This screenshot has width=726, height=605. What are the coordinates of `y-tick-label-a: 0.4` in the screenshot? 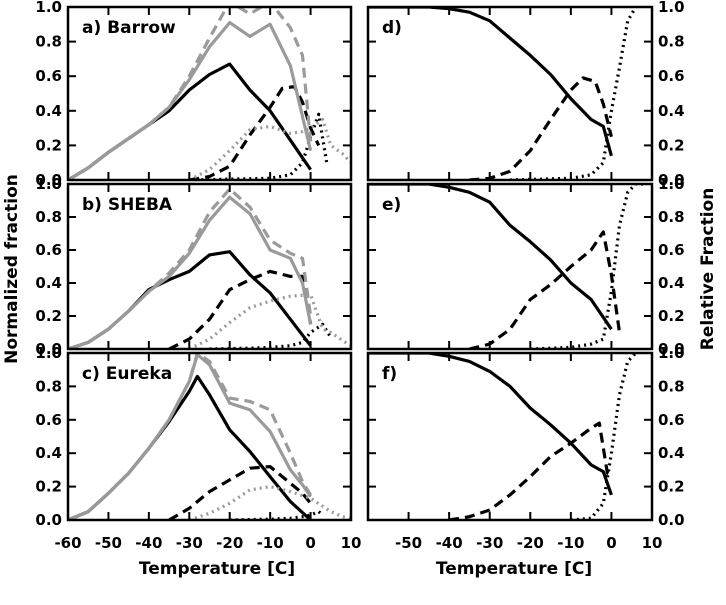 It's located at (48, 111).